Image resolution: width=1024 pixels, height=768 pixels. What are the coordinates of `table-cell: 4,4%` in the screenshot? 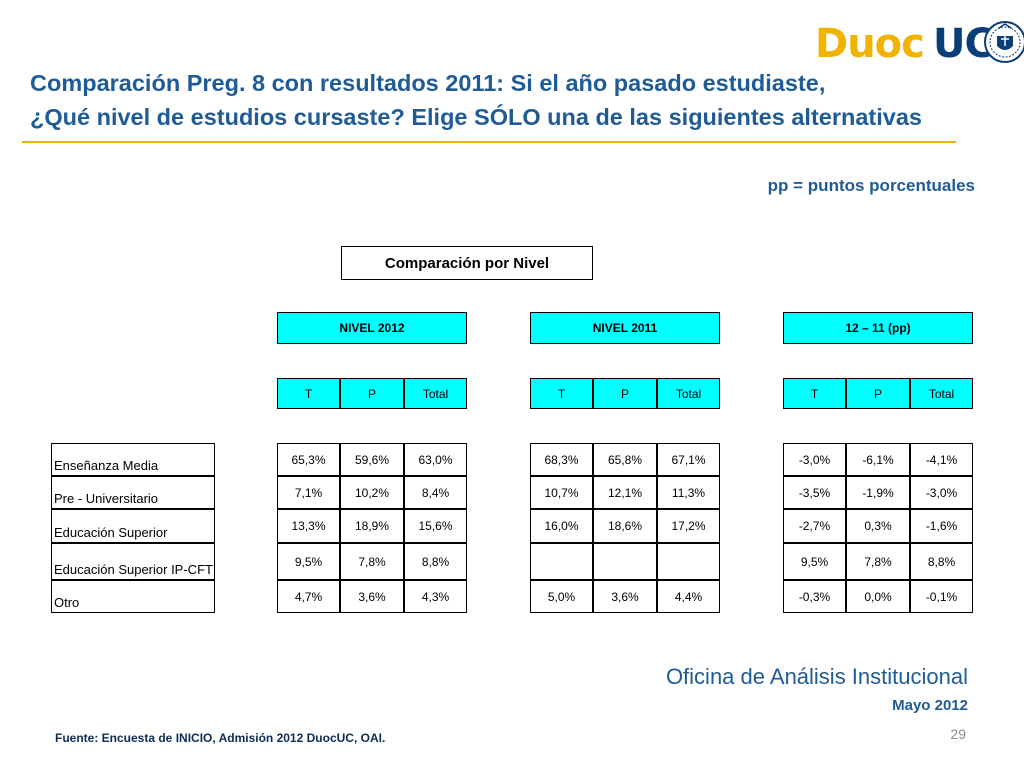 It's located at (688, 596).